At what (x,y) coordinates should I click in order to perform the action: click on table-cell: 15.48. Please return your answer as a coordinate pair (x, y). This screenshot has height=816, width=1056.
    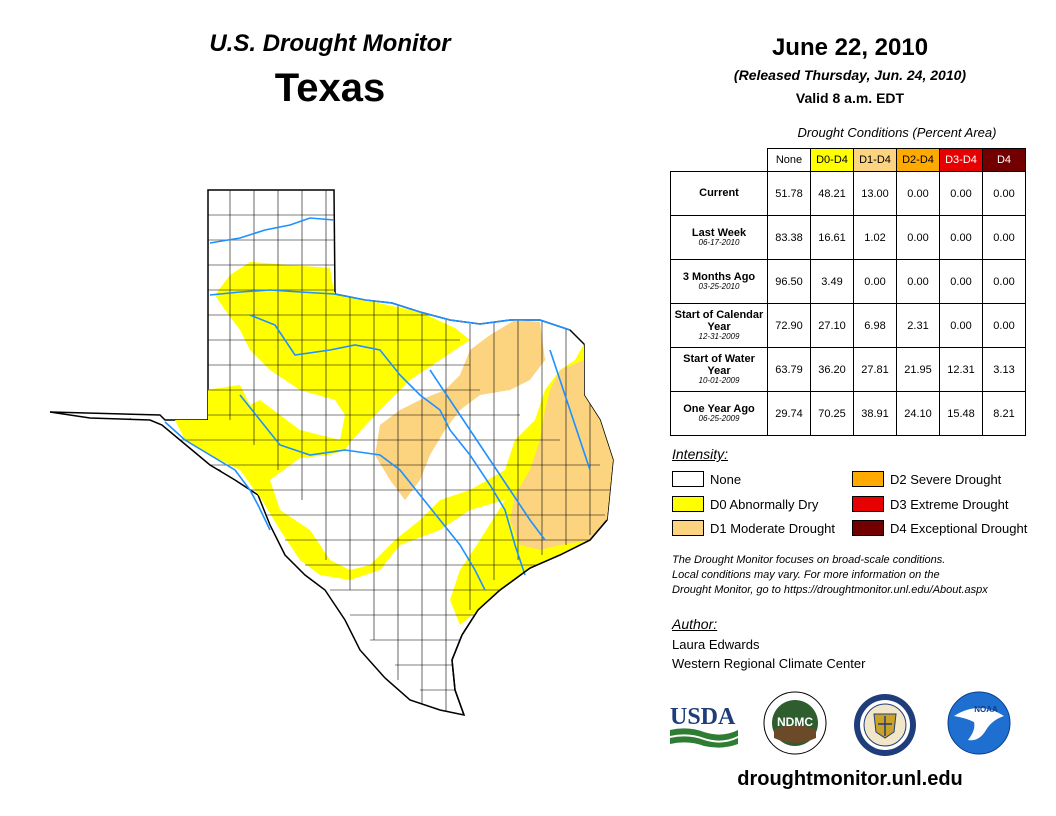
    Looking at the image, I should click on (961, 413).